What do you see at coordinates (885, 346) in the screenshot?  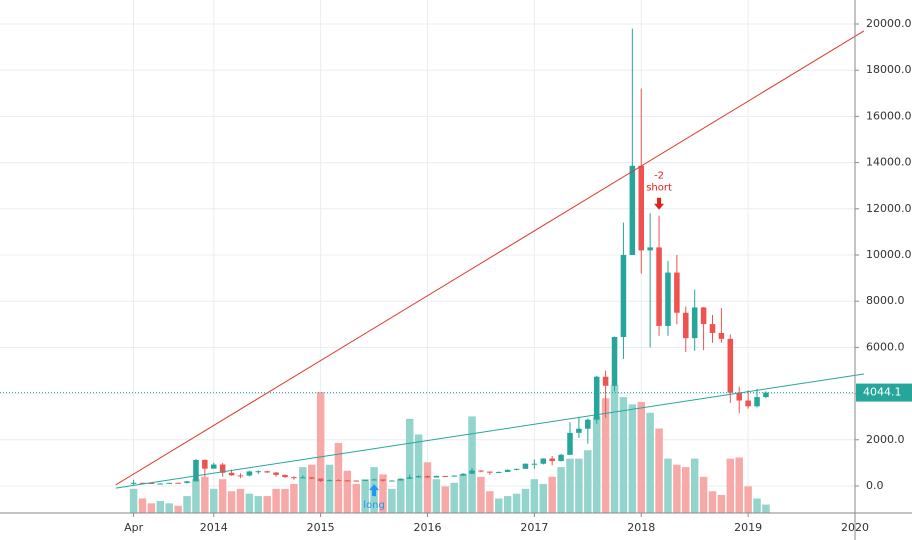 I see `y-tick-label: 6000.0` at bounding box center [885, 346].